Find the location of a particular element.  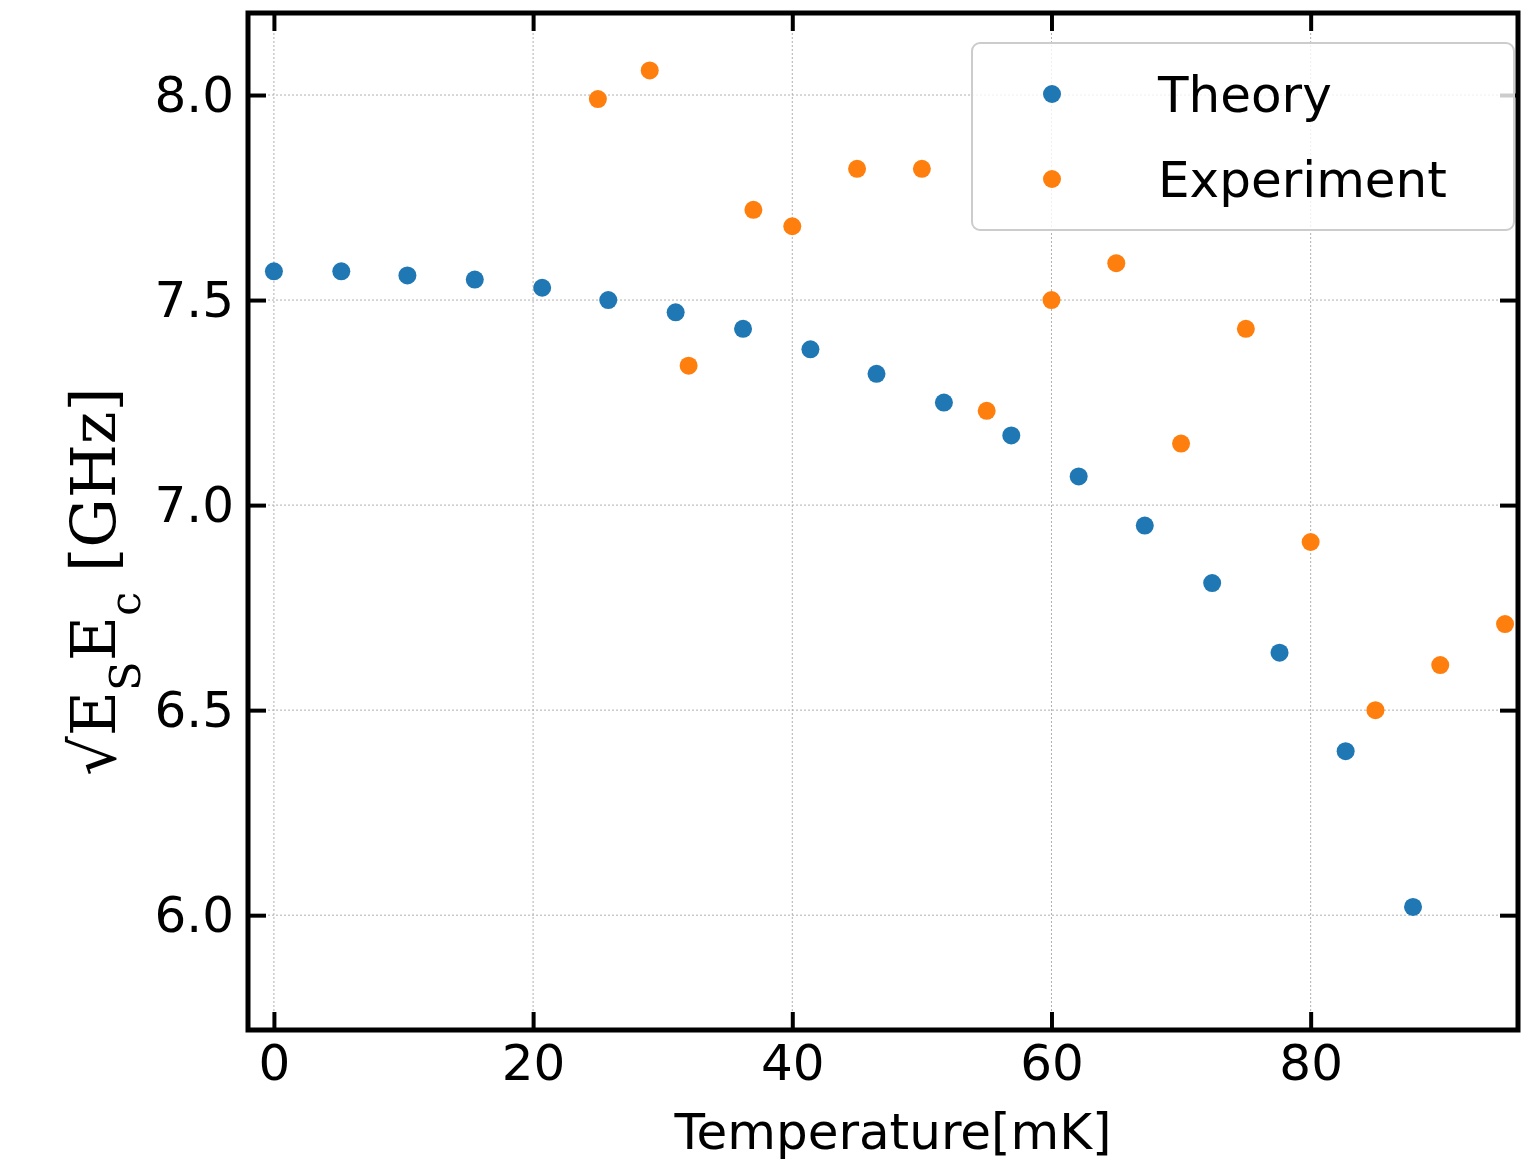

y-tick-label: 8.0 is located at coordinates (194, 94).